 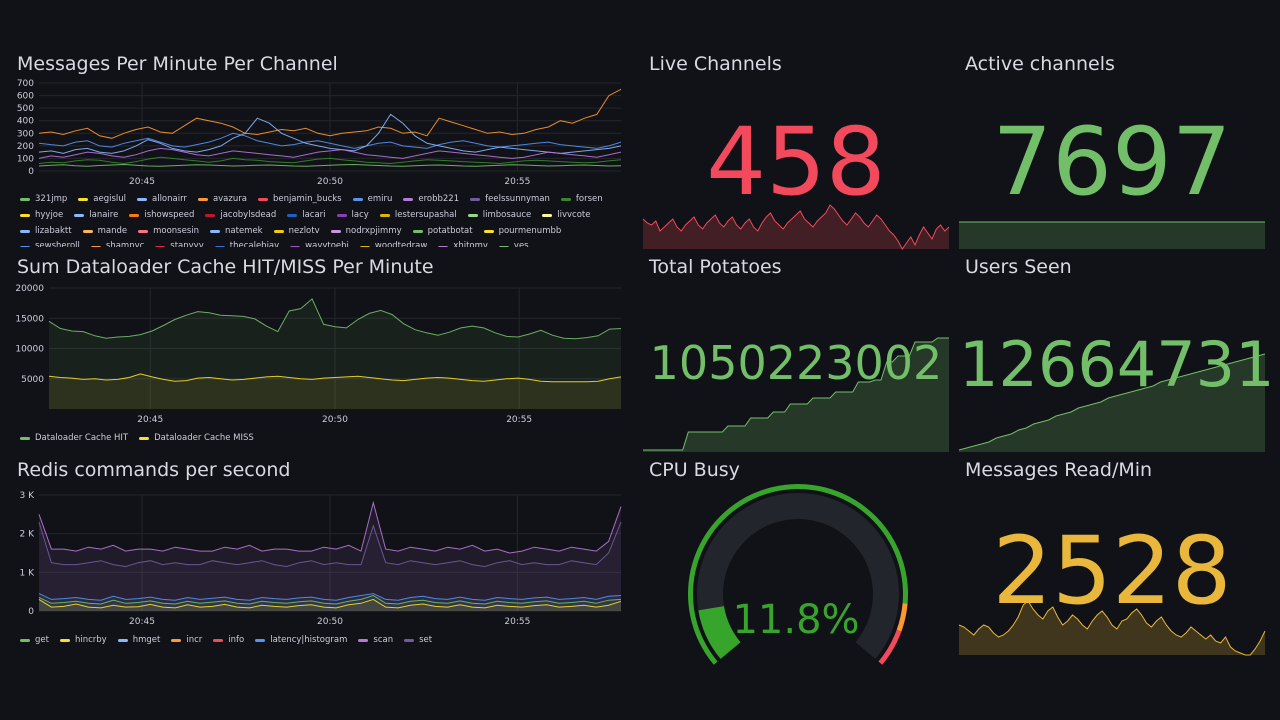 What do you see at coordinates (463, 243) in the screenshot?
I see `legend-item: xhitomy` at bounding box center [463, 243].